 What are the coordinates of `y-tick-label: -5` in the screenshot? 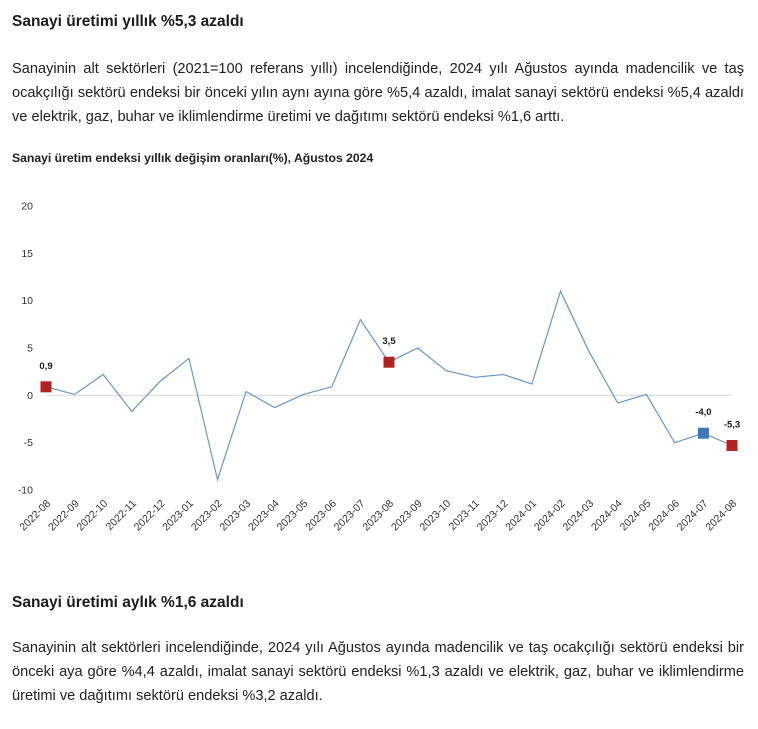 It's located at (28, 443).